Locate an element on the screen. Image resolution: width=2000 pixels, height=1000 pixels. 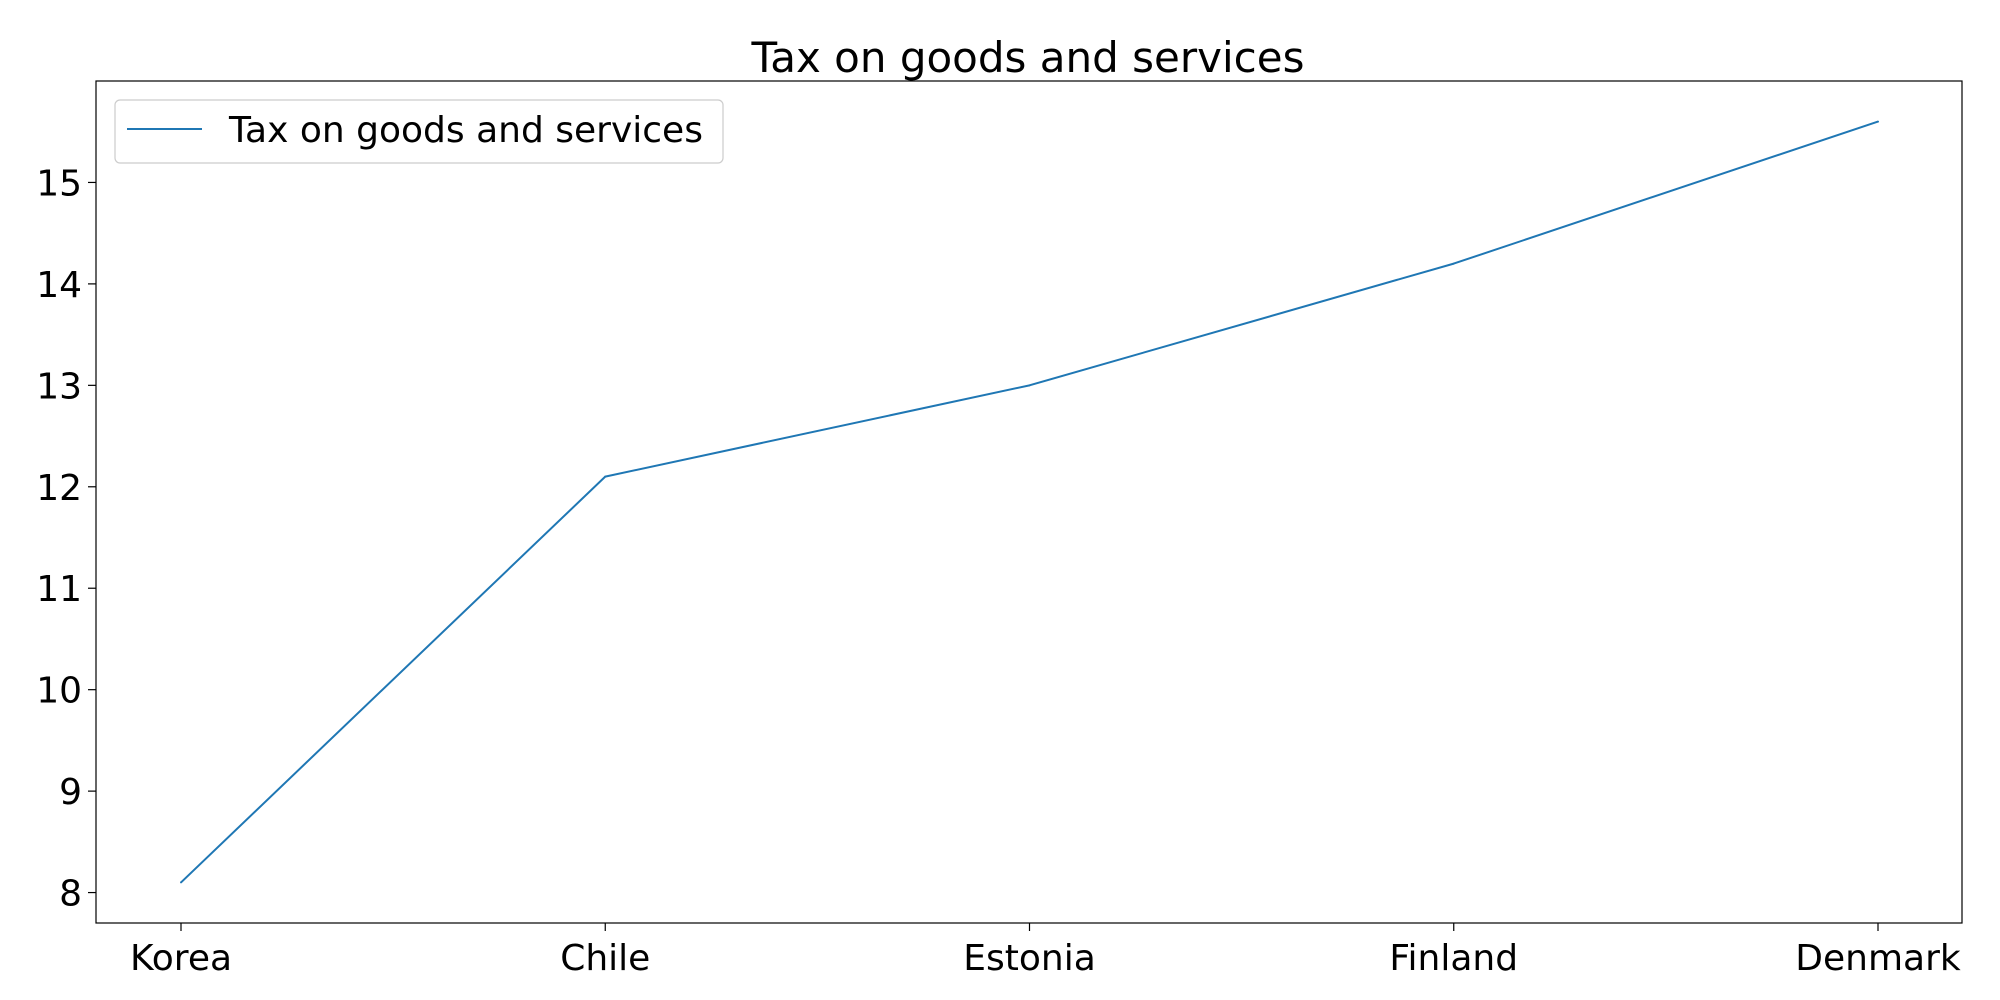
x-axis: Korea Chile Estonia Finland Denmark is located at coordinates (1045, 951).